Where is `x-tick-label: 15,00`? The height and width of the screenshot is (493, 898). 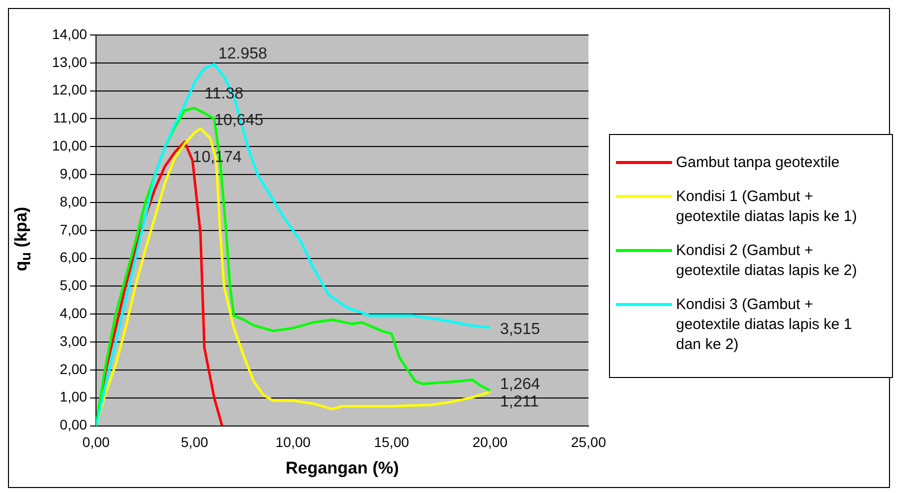 x-tick-label: 15,00 is located at coordinates (392, 442).